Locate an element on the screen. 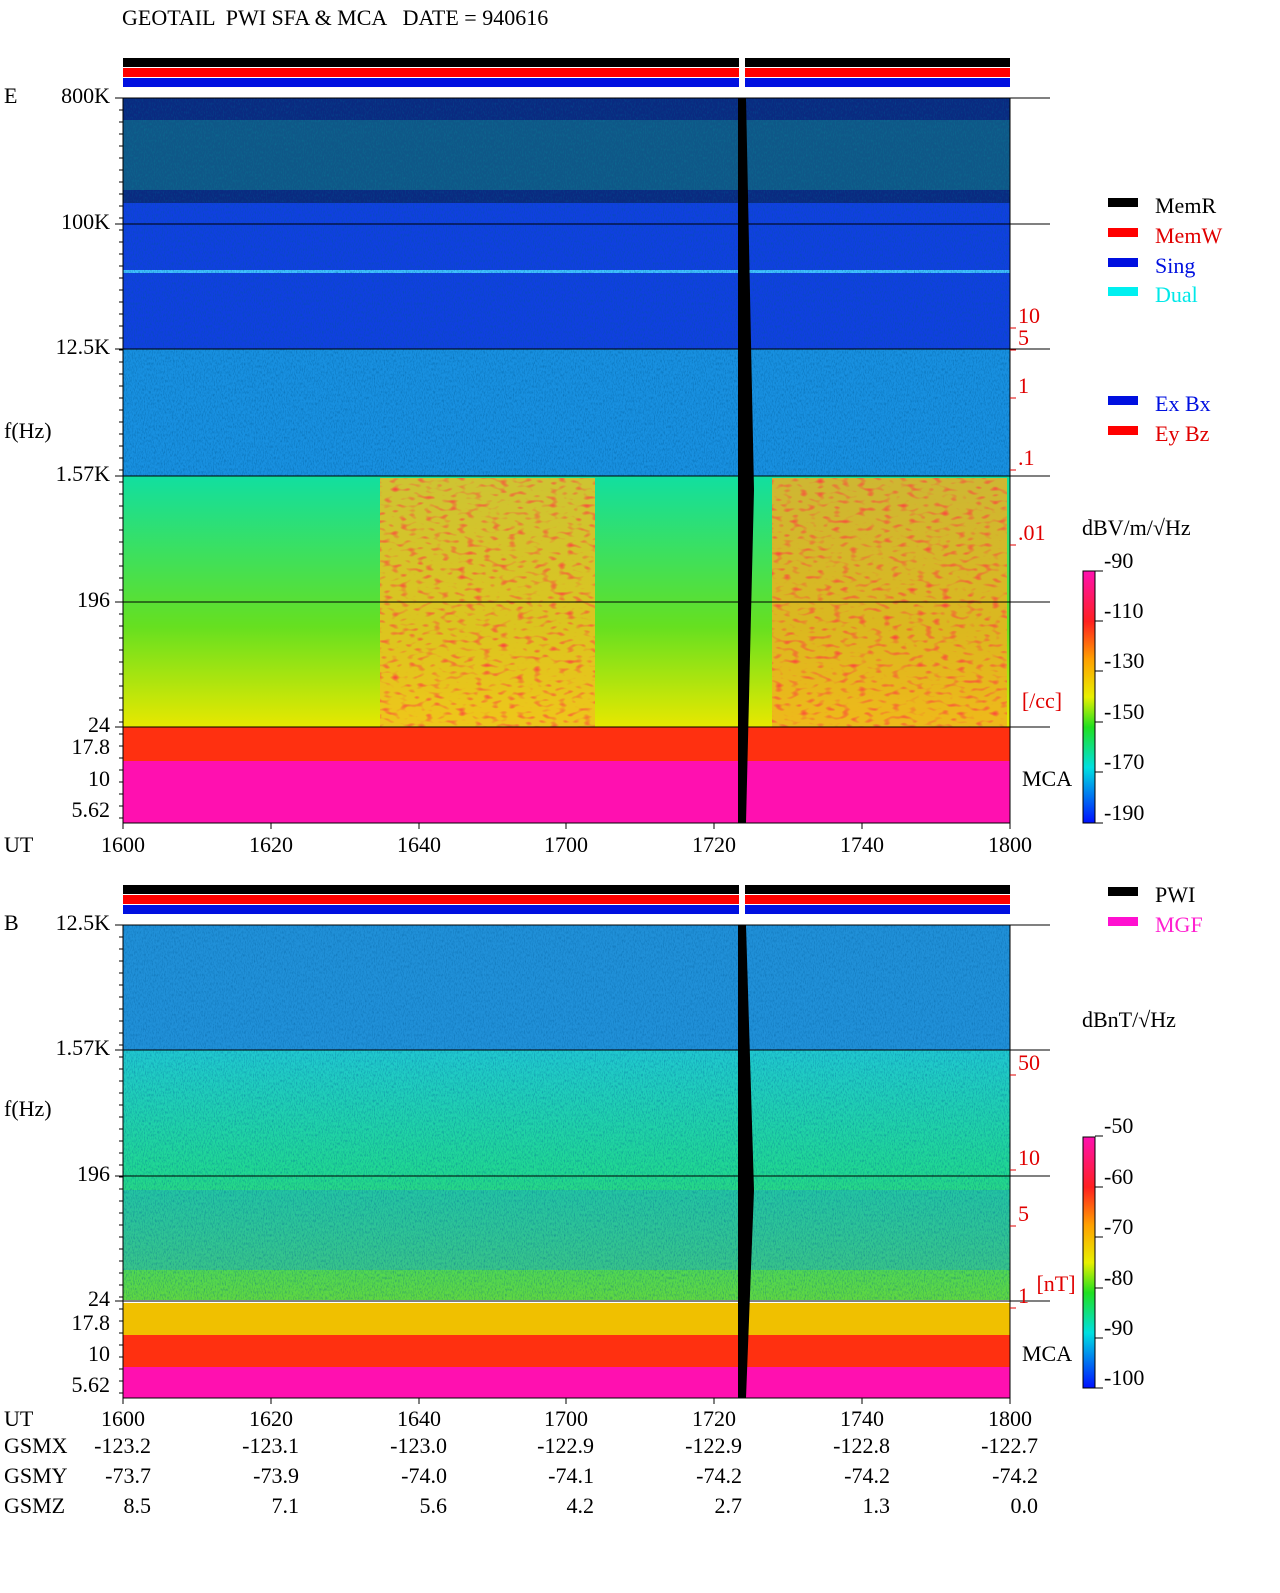  legend-label: MemR is located at coordinates (1185, 205).